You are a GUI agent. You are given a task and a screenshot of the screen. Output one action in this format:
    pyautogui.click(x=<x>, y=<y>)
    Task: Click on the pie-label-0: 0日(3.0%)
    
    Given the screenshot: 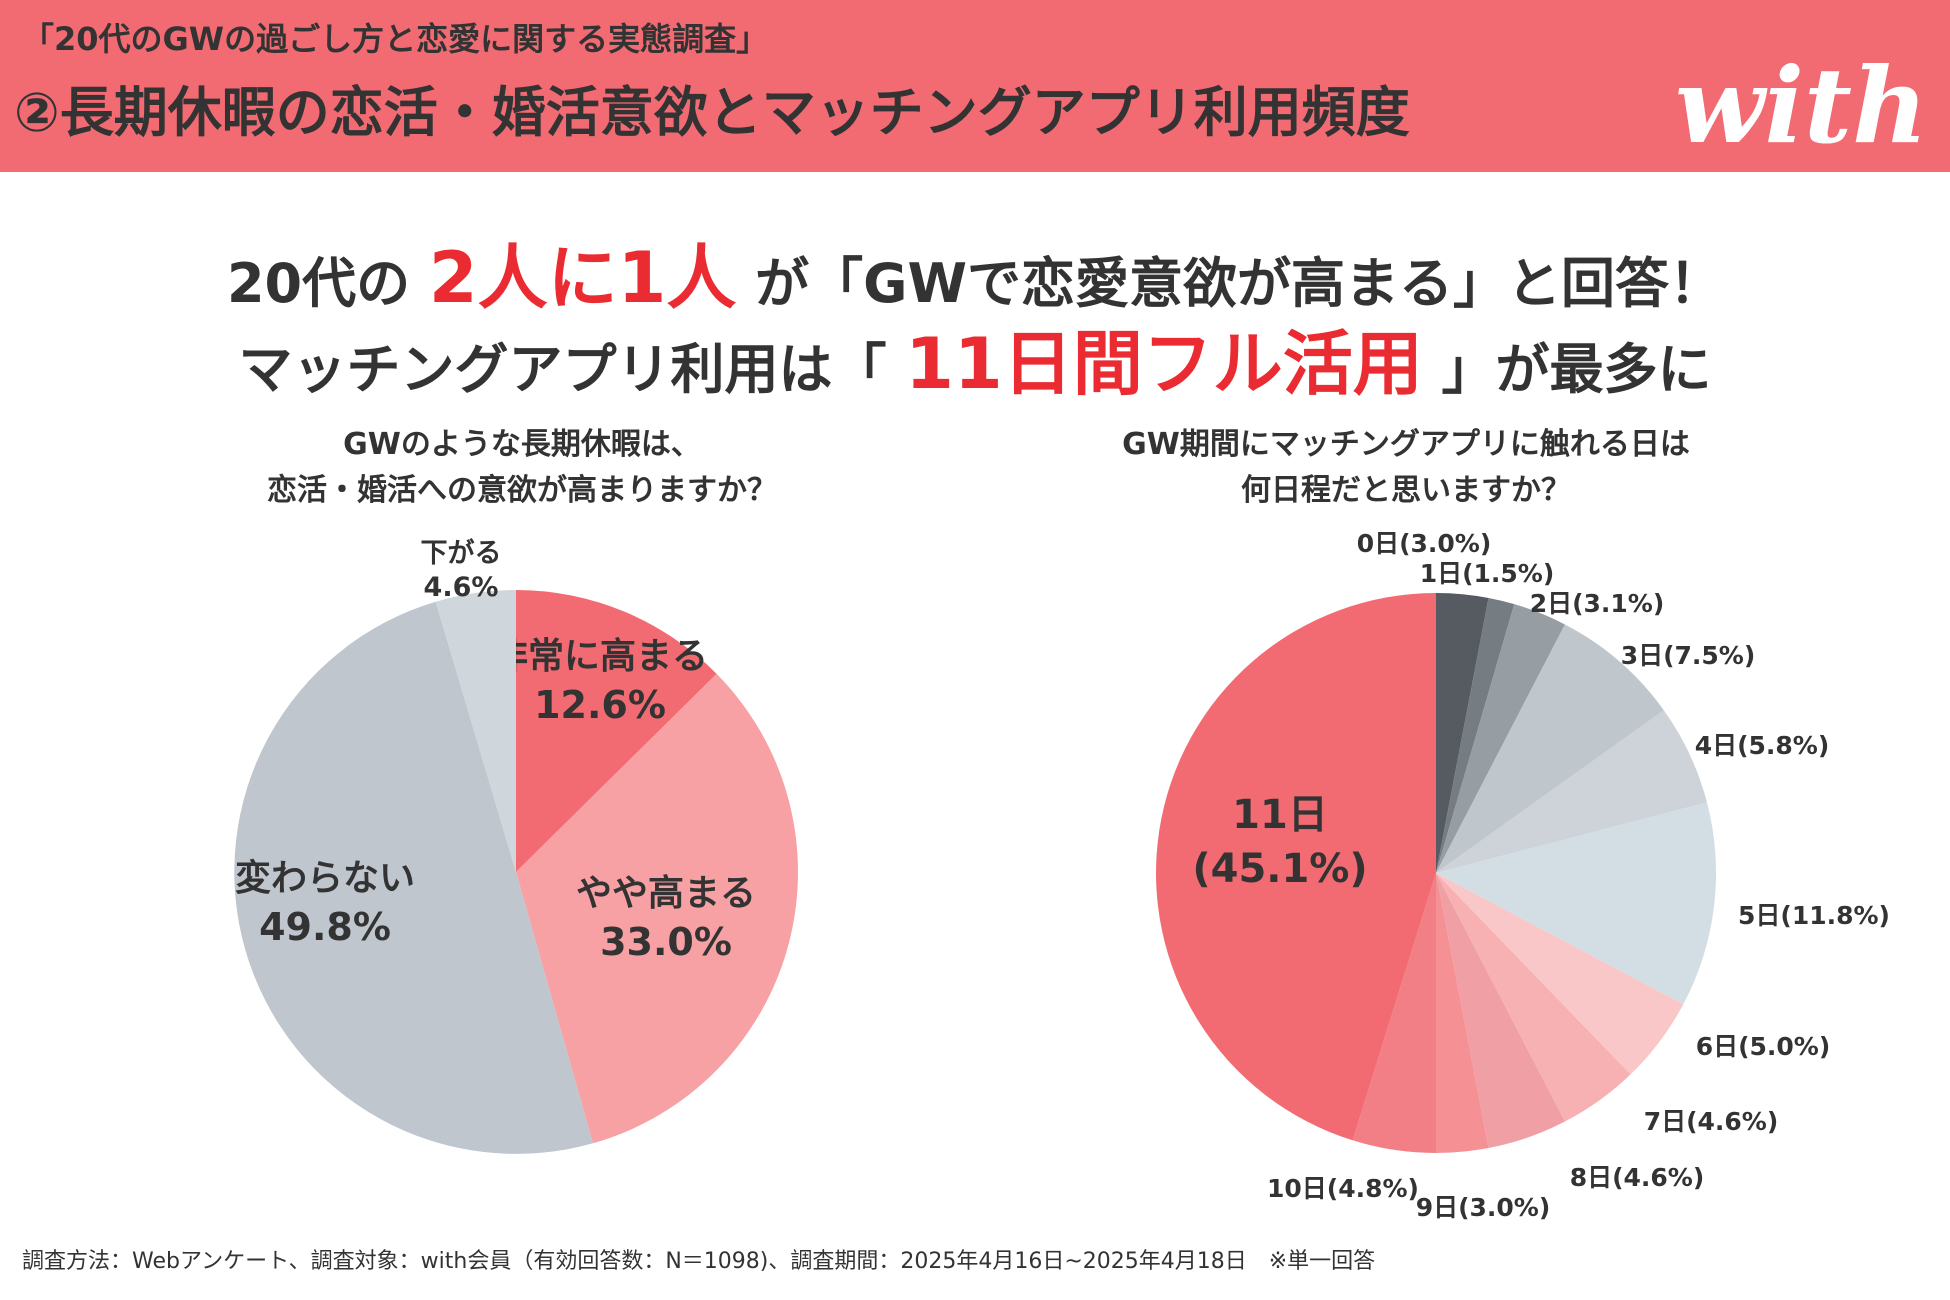 What is the action you would take?
    pyautogui.click(x=1424, y=543)
    